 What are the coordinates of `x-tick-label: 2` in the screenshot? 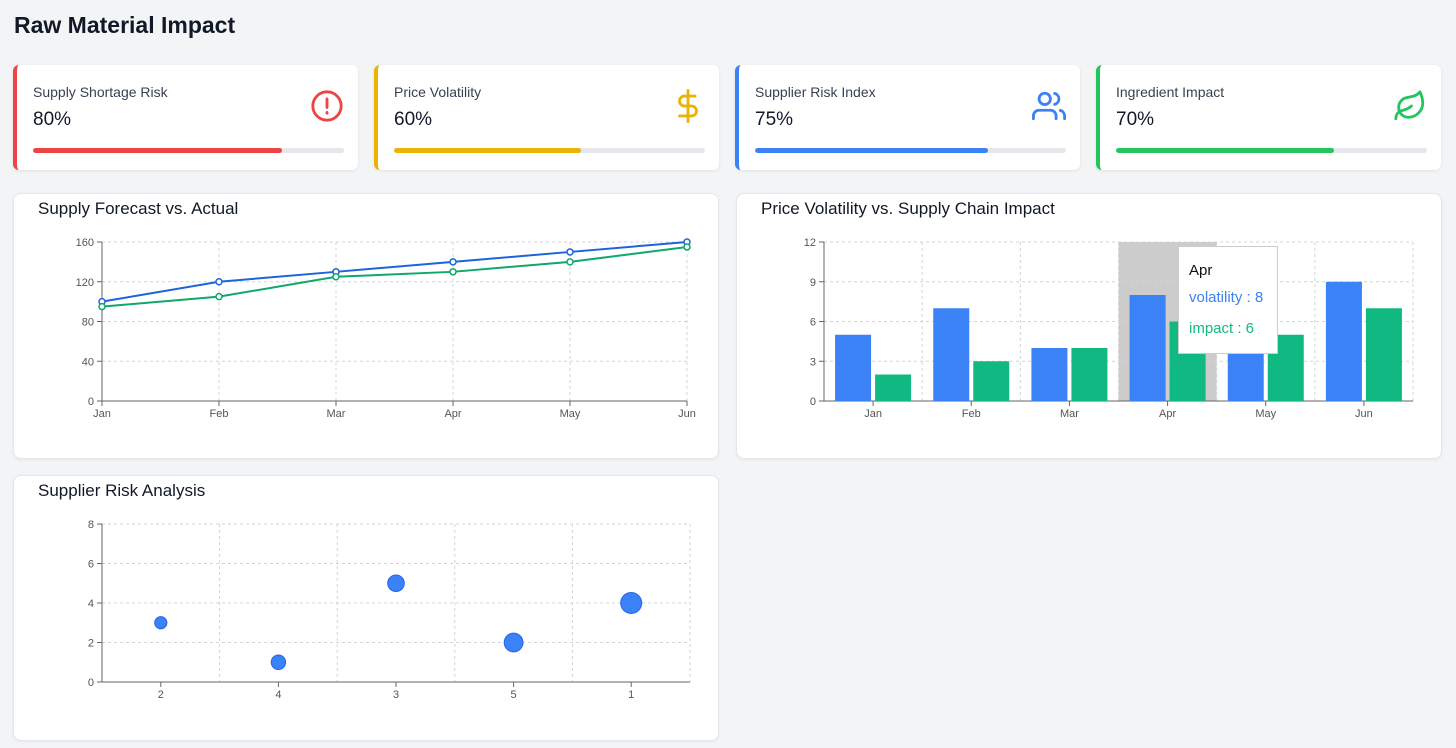 It's located at (161, 695).